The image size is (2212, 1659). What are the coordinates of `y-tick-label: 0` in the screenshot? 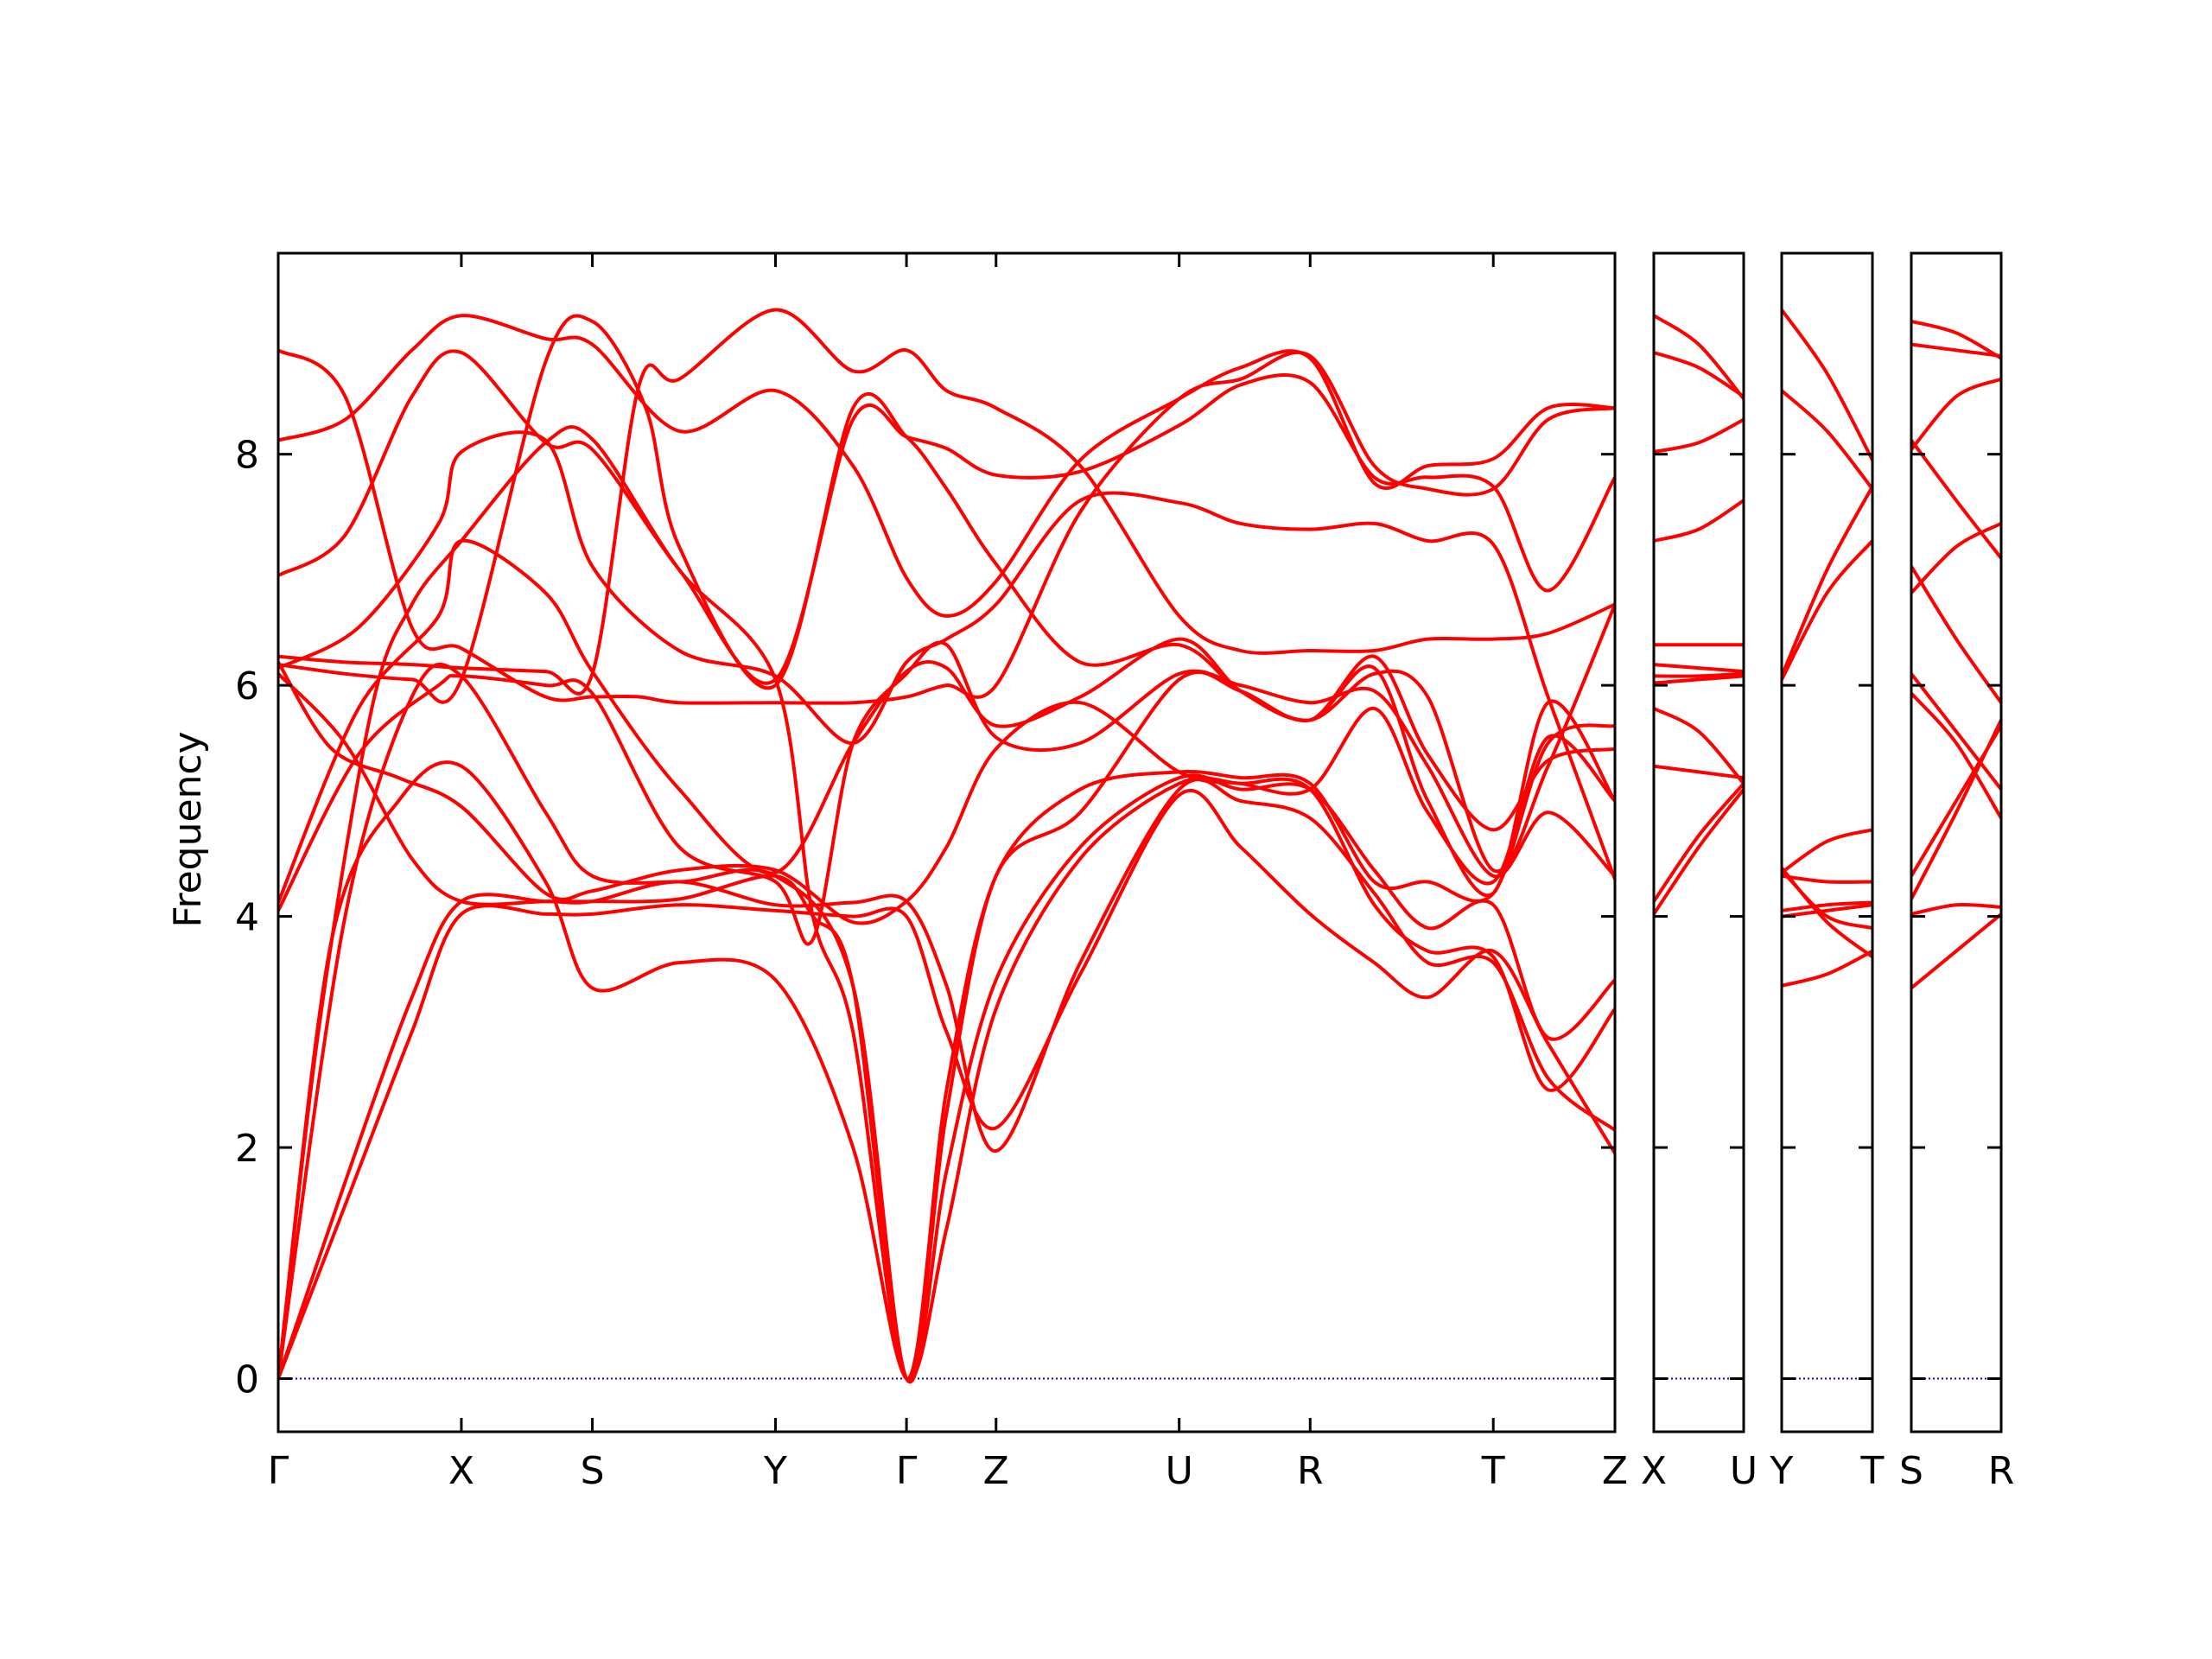 It's located at (247, 1379).